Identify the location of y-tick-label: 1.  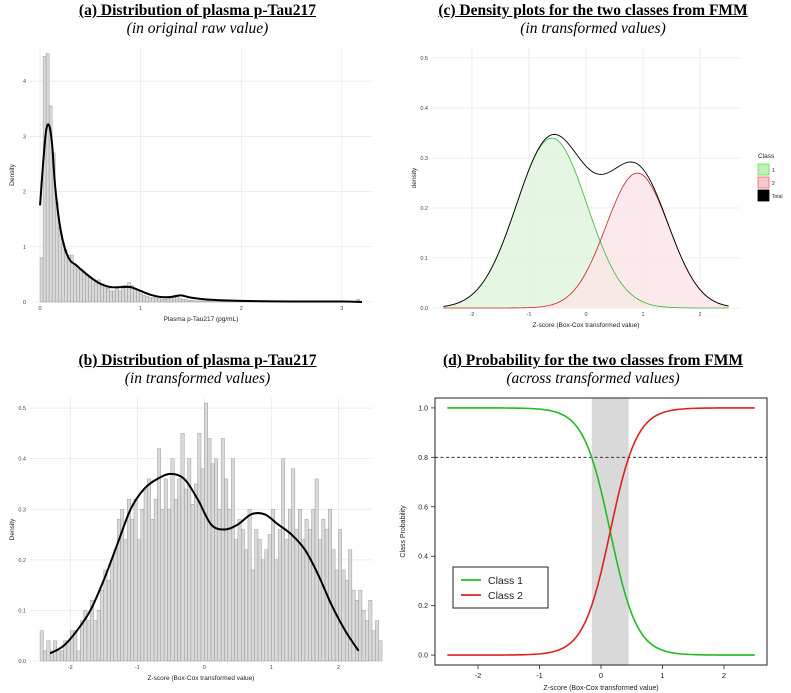
(24, 248).